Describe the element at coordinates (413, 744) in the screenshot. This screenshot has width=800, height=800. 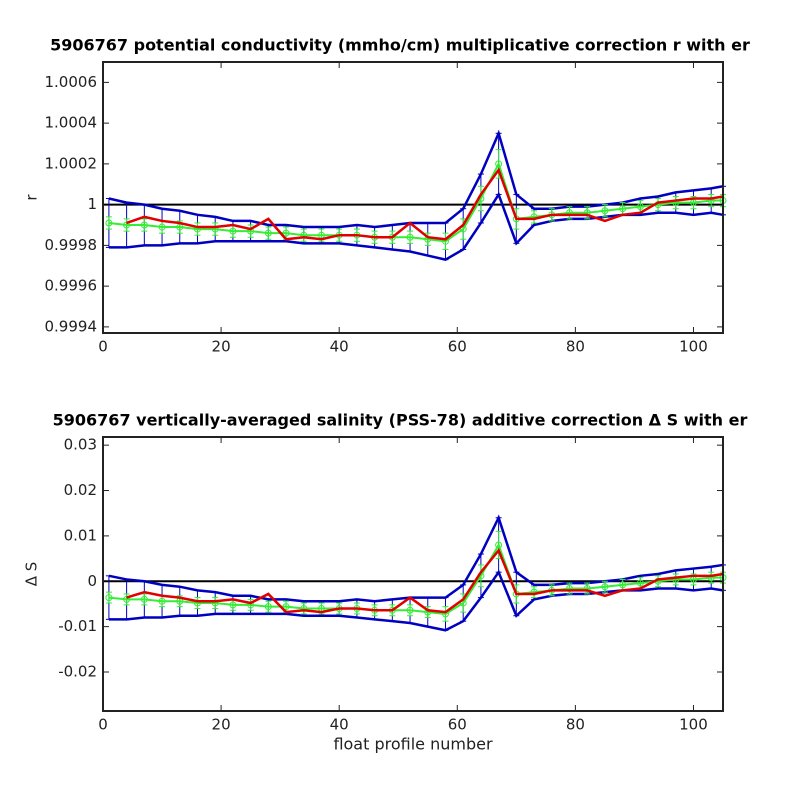
I see `x-axis-label: float profile number` at that location.